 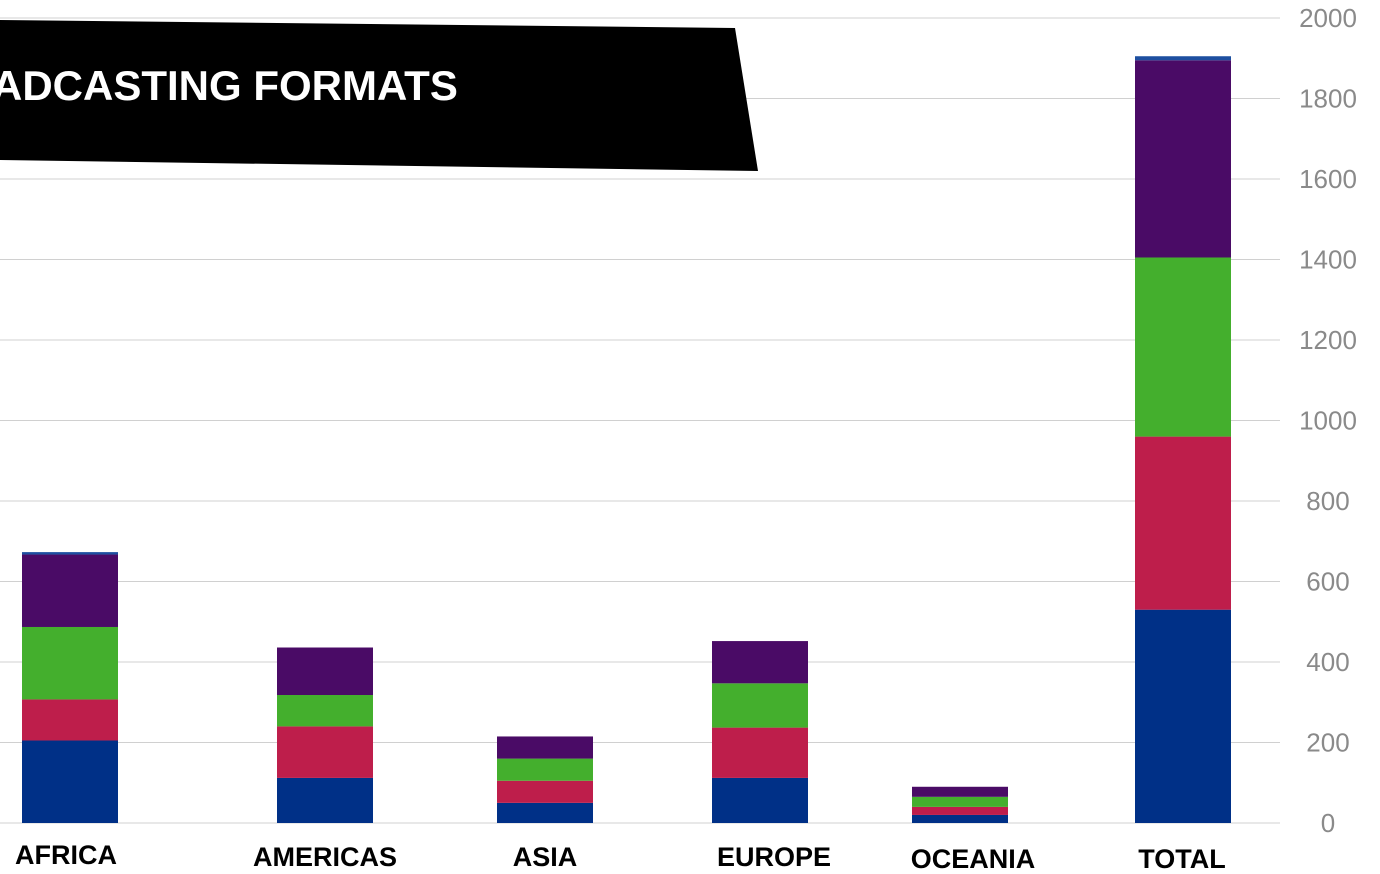 I want to click on title-banner-background, so click(x=379, y=95).